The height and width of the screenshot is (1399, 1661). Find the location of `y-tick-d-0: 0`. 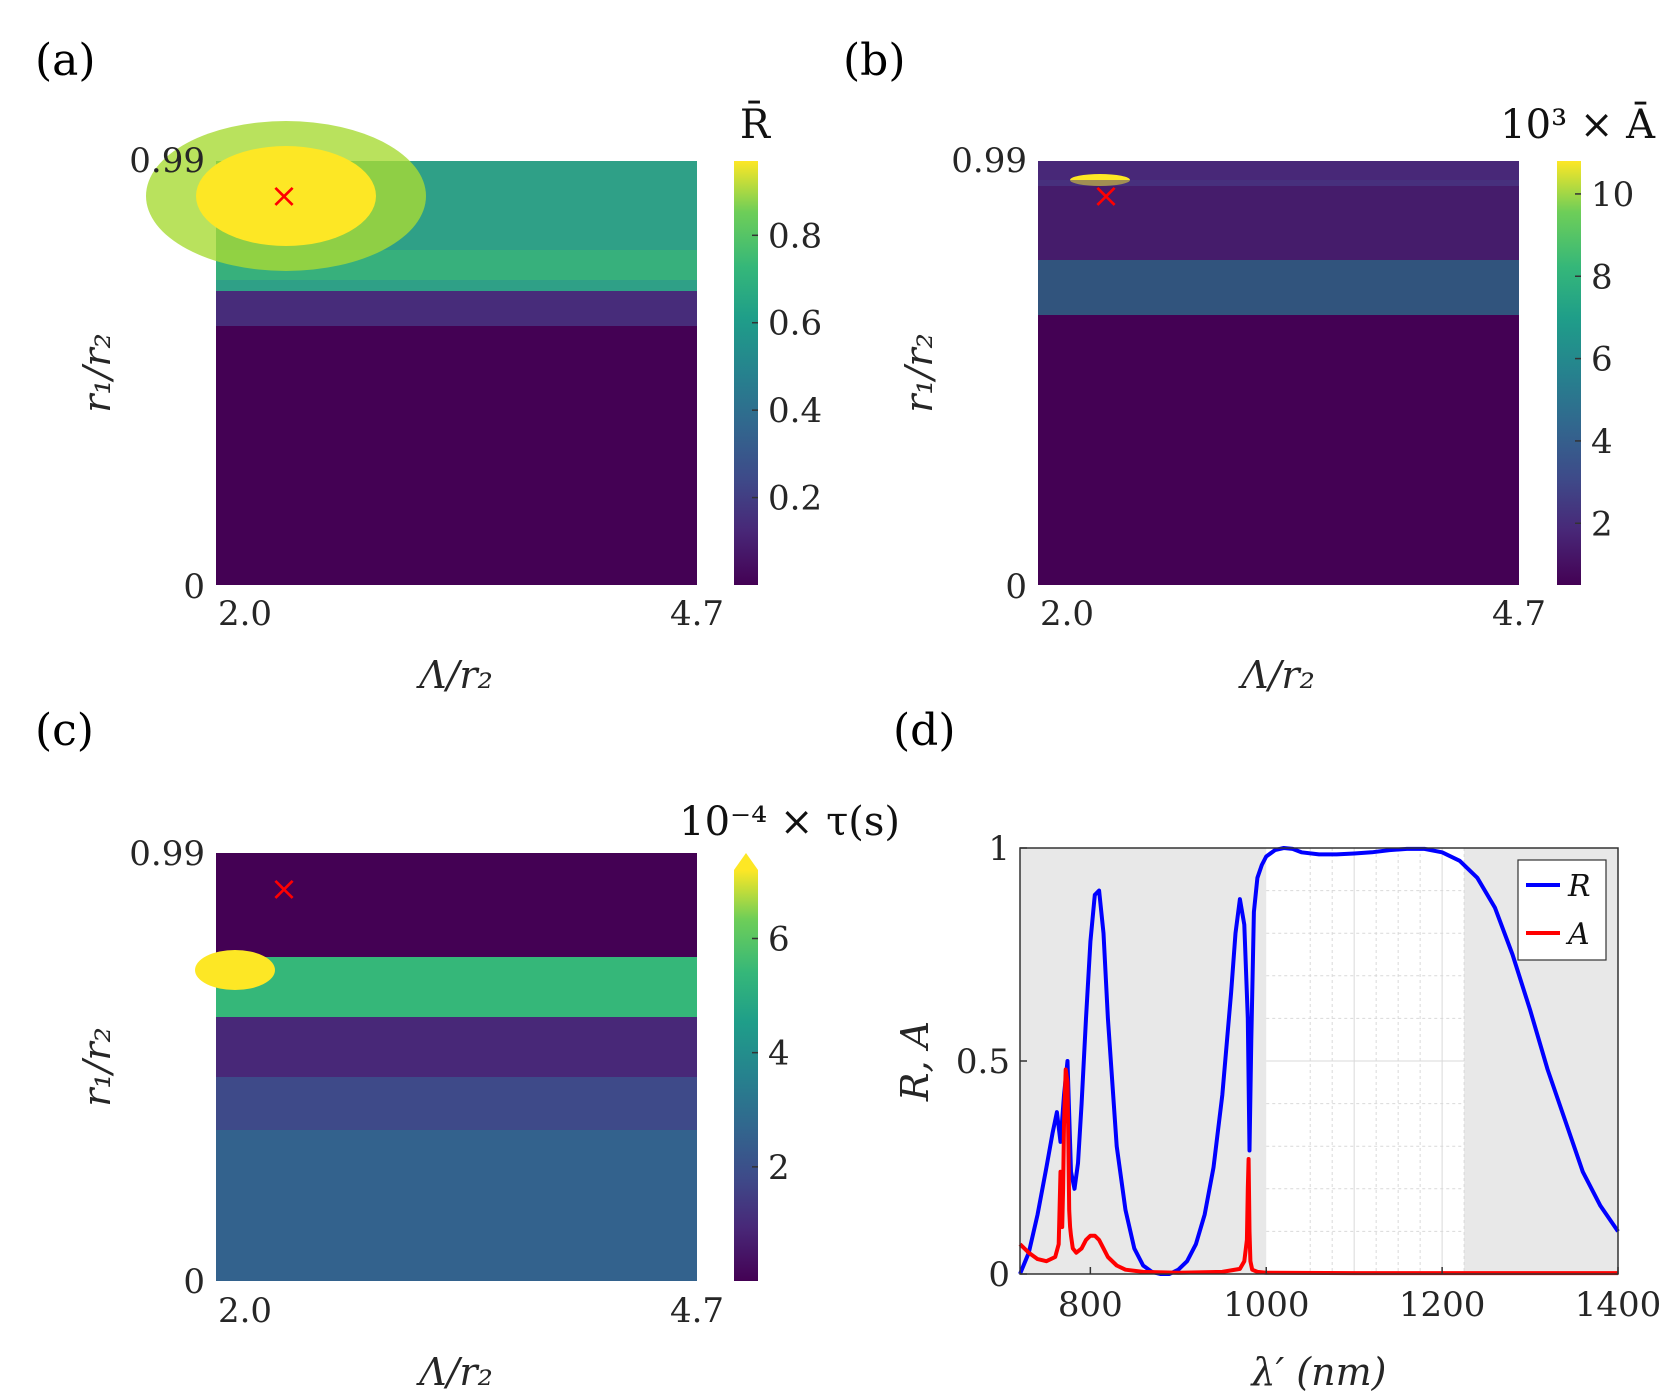

y-tick-d-0: 0 is located at coordinates (999, 1275).